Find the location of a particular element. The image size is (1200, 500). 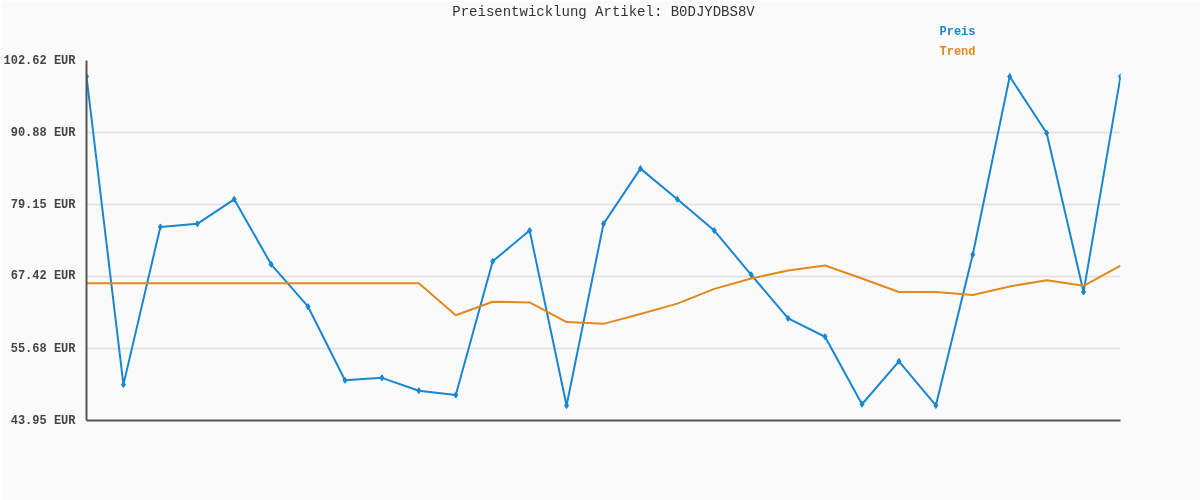

y-tick-label: 67.42 EUR is located at coordinates (43, 276).